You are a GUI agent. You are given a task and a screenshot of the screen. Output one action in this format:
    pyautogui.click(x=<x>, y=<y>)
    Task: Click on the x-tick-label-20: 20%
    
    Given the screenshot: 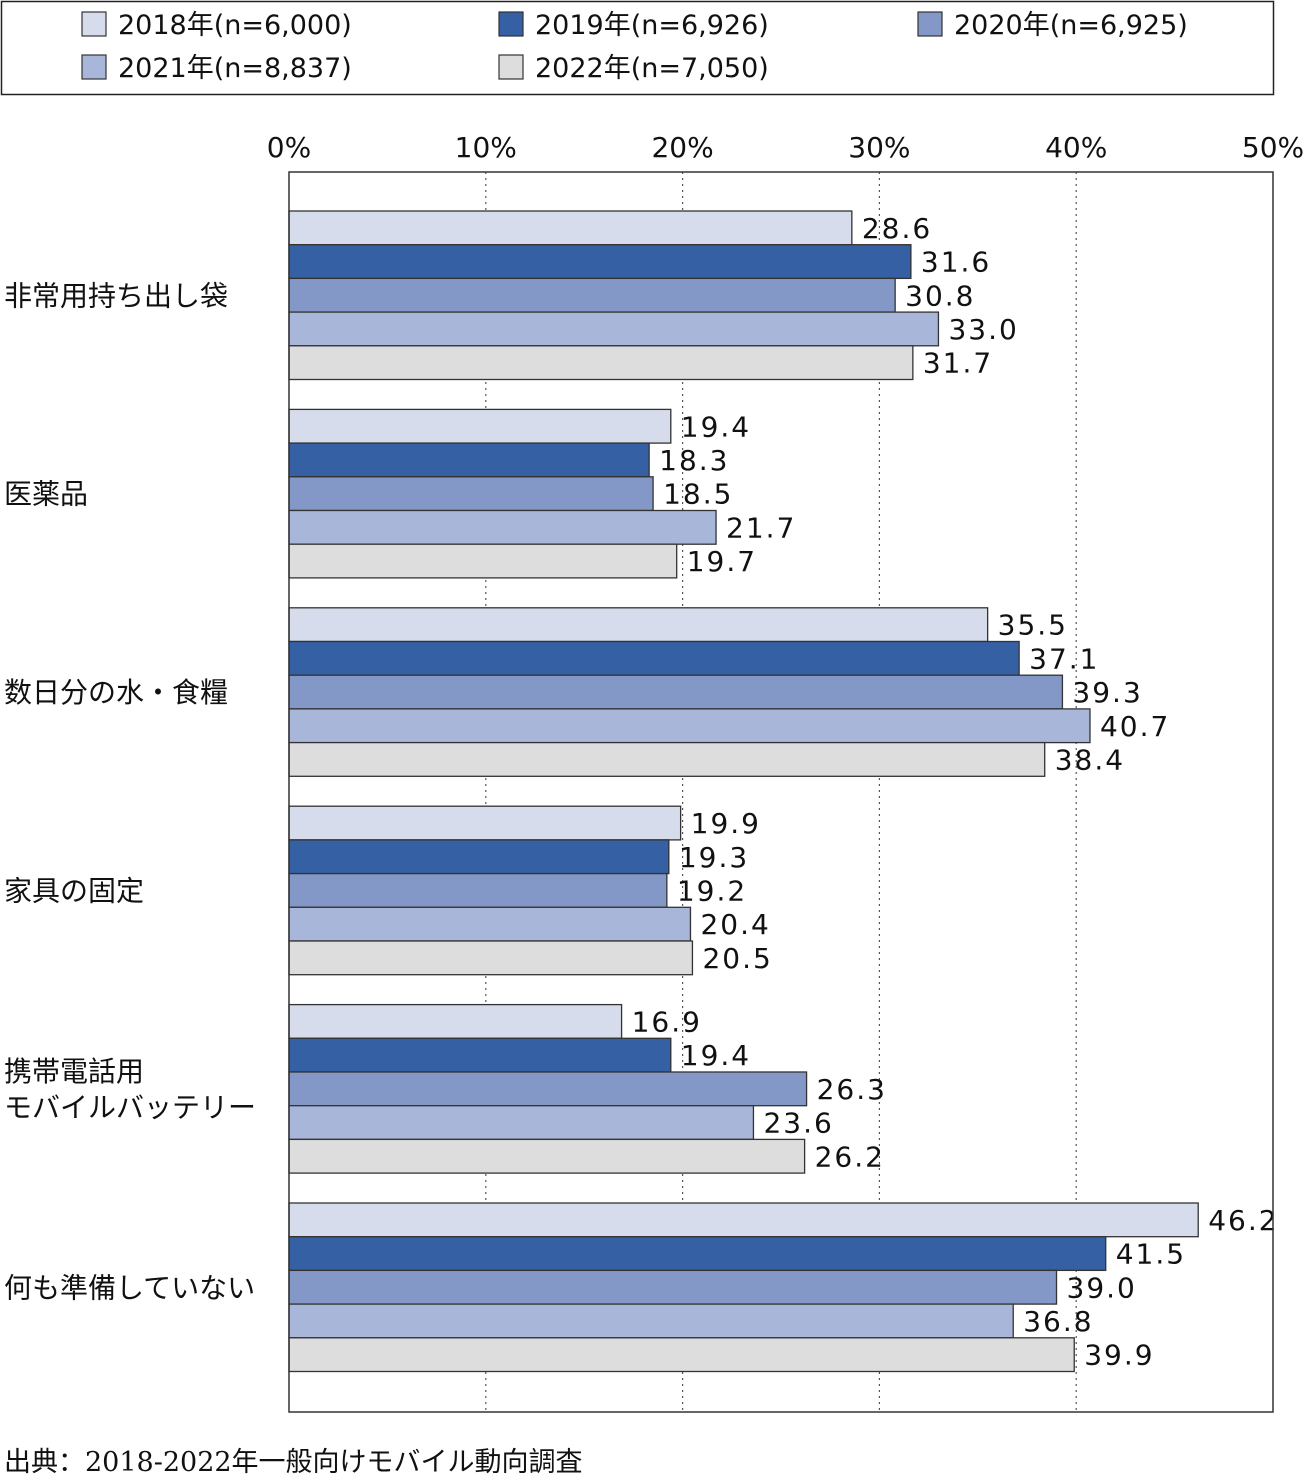 What is the action you would take?
    pyautogui.click(x=682, y=147)
    